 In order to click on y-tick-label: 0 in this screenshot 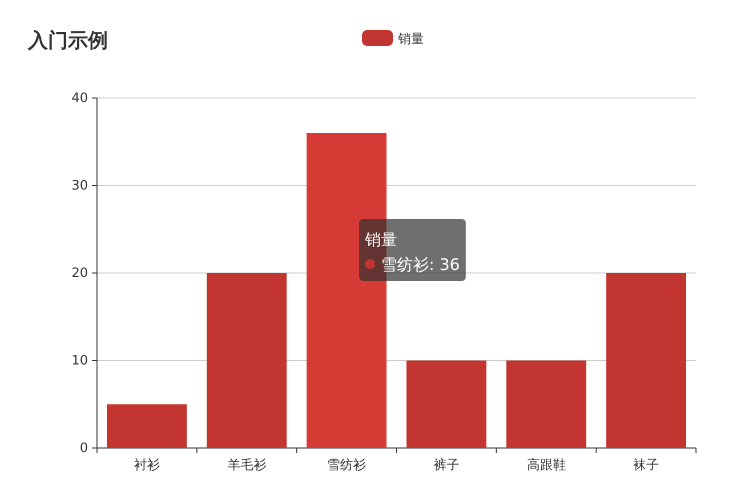, I will do `click(84, 448)`.